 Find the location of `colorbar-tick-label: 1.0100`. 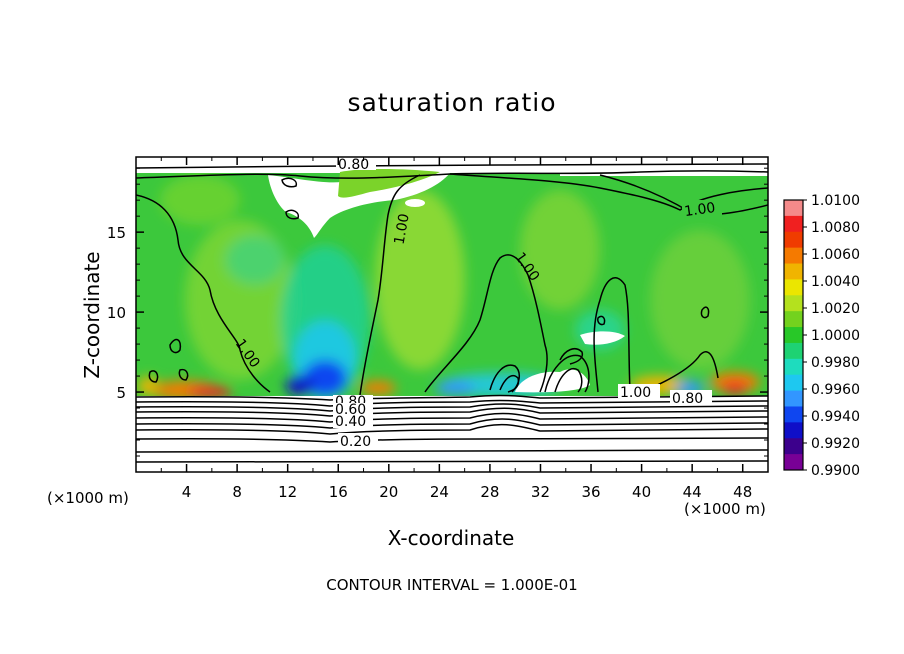

colorbar-tick-label: 1.0100 is located at coordinates (835, 201).